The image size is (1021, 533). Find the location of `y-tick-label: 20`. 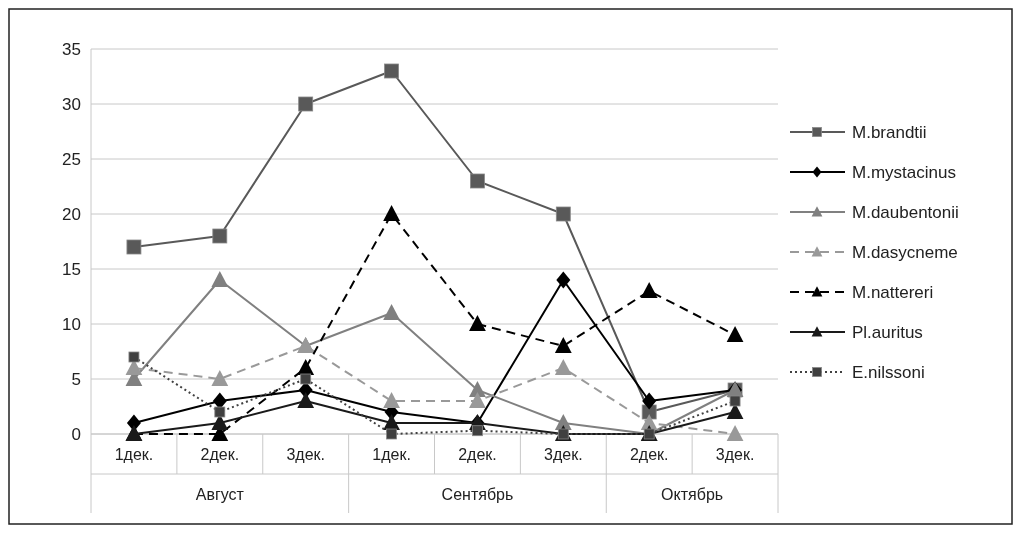

y-tick-label: 20 is located at coordinates (71, 214).